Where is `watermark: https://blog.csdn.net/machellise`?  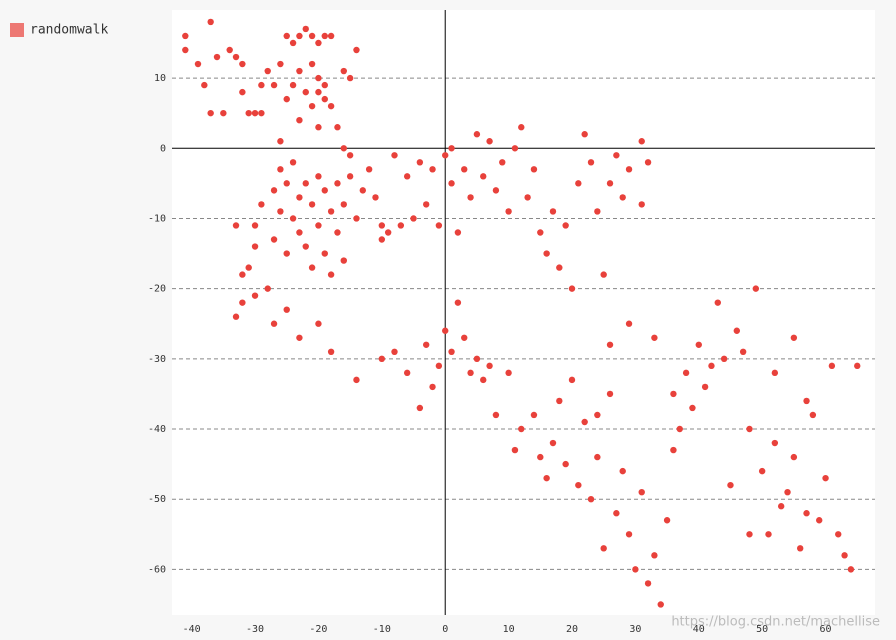
watermark: https://blog.csdn.net/machellise is located at coordinates (775, 622).